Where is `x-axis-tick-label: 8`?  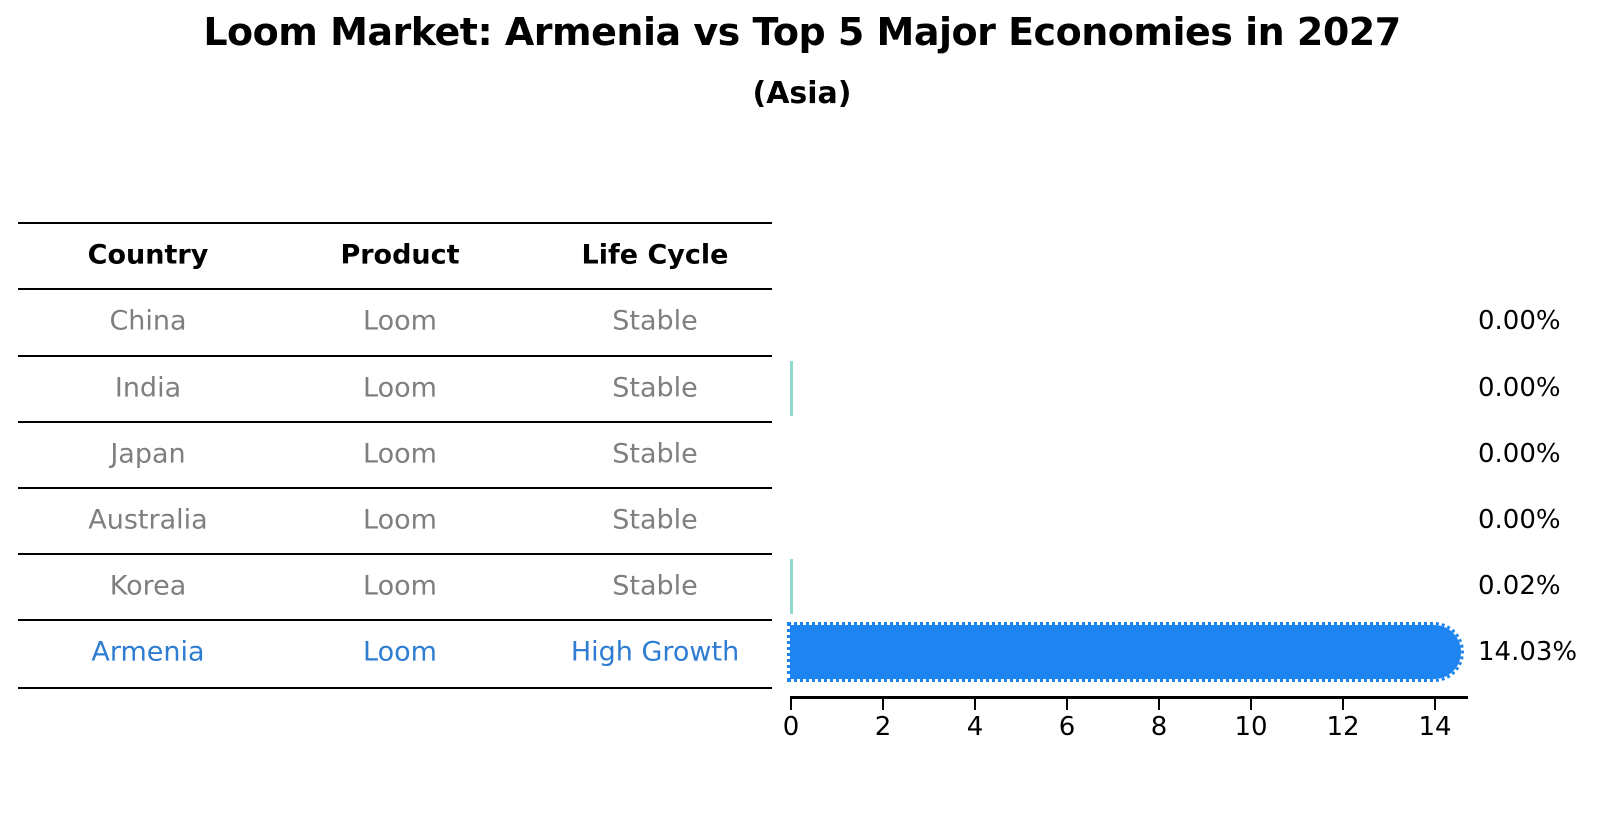 x-axis-tick-label: 8 is located at coordinates (1159, 727).